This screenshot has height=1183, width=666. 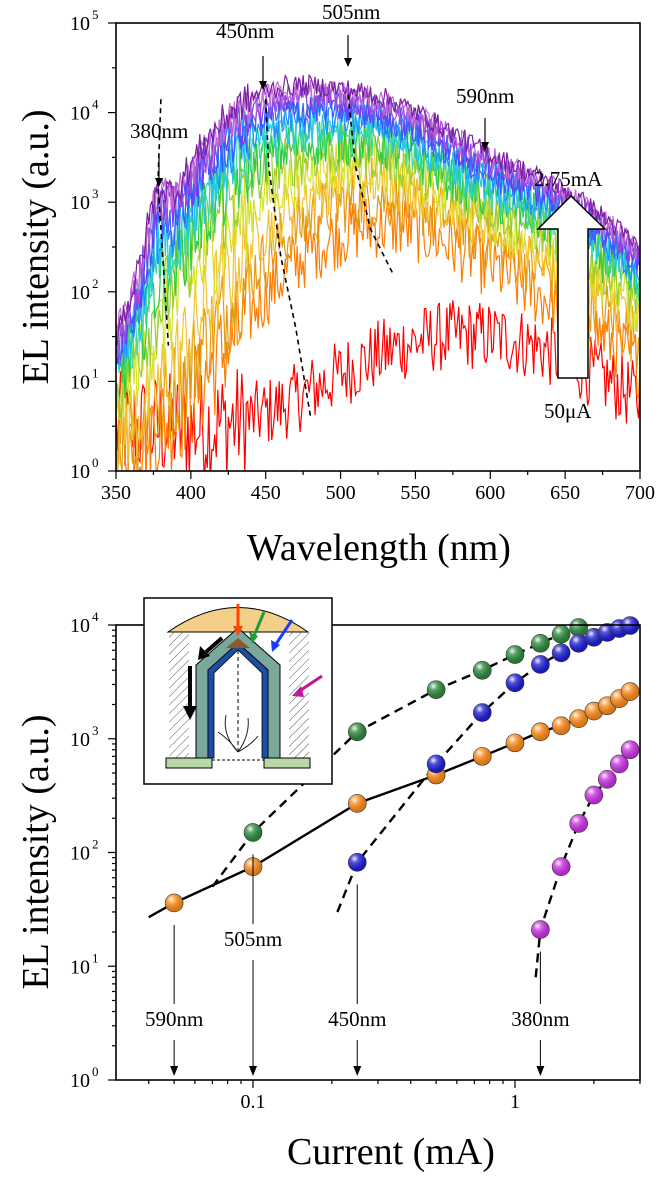 I want to click on inset-arrow-magenta, so click(x=310, y=684).